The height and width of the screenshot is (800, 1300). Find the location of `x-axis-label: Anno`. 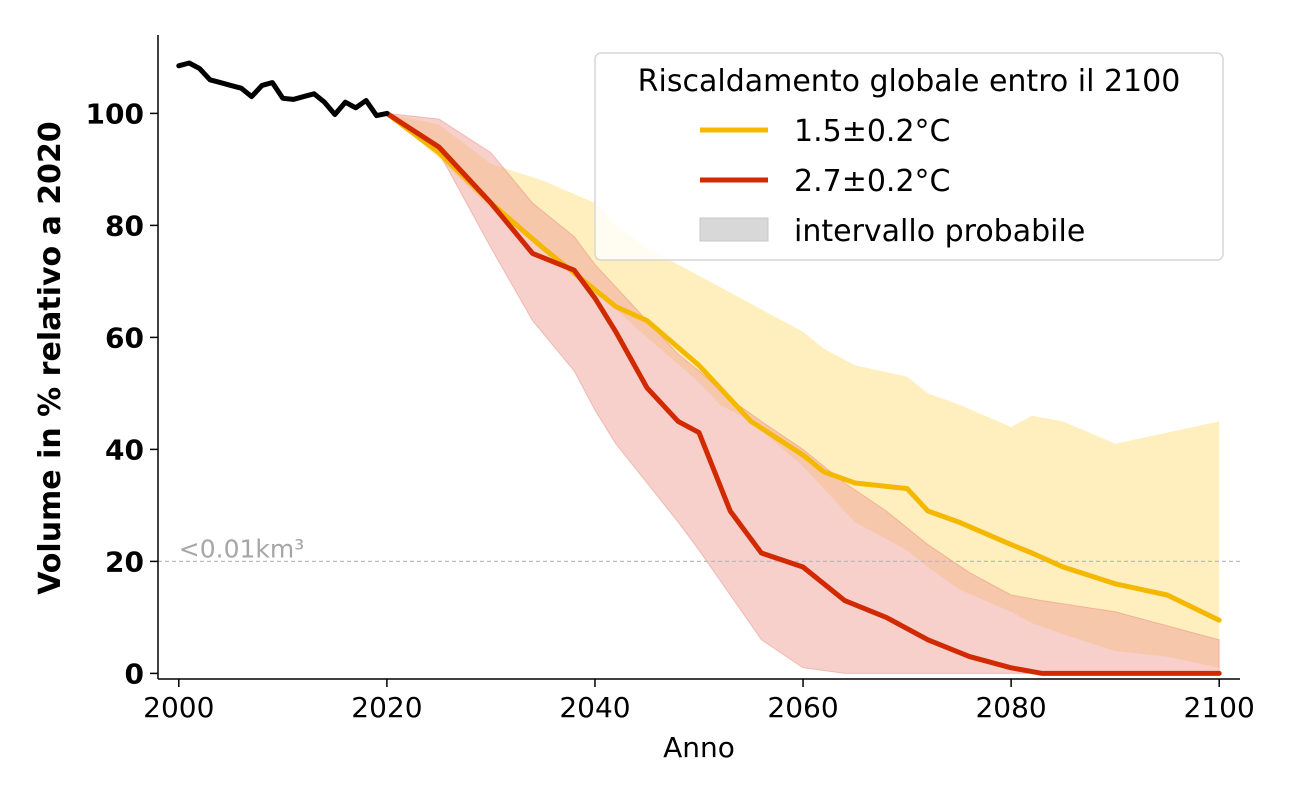

x-axis-label: Anno is located at coordinates (699, 747).